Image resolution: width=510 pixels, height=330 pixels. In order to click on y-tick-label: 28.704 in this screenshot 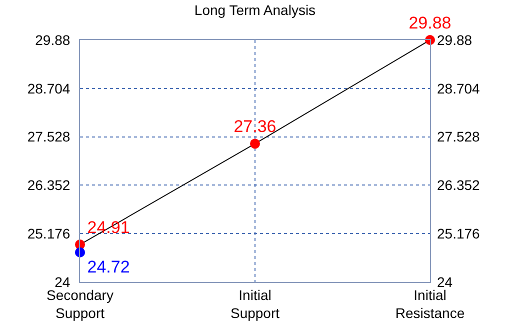, I will do `click(48, 88)`.